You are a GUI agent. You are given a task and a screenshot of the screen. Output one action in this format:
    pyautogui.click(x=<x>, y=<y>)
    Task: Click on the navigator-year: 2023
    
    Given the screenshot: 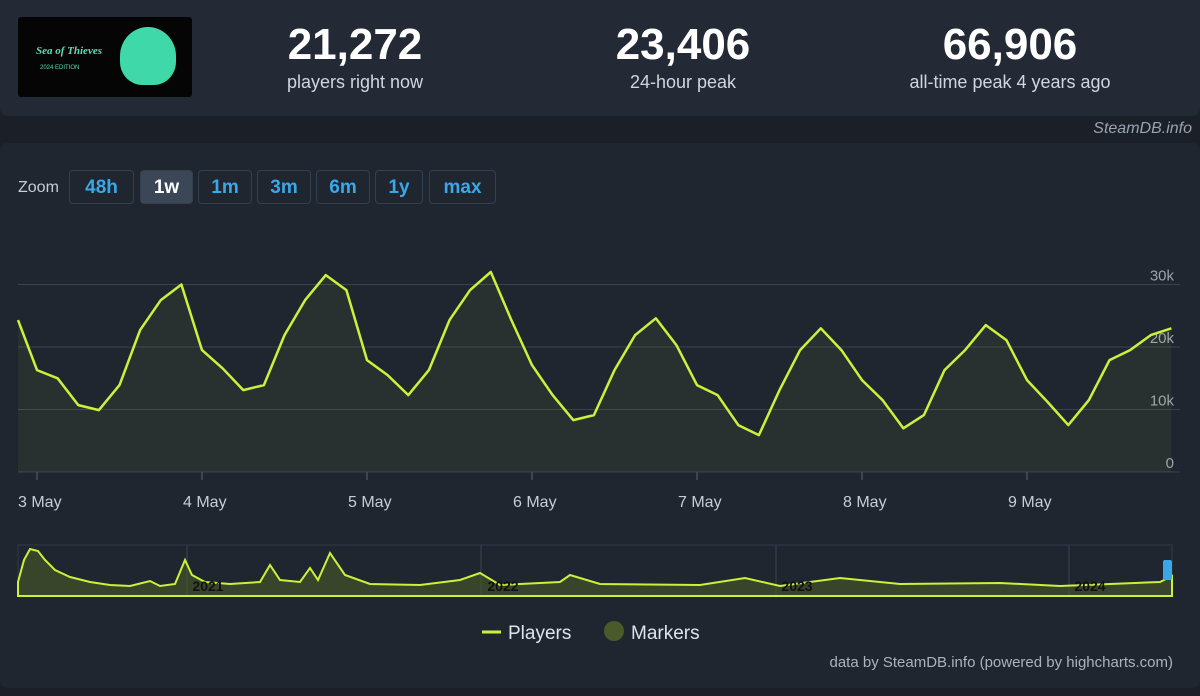 What is the action you would take?
    pyautogui.click(x=796, y=586)
    